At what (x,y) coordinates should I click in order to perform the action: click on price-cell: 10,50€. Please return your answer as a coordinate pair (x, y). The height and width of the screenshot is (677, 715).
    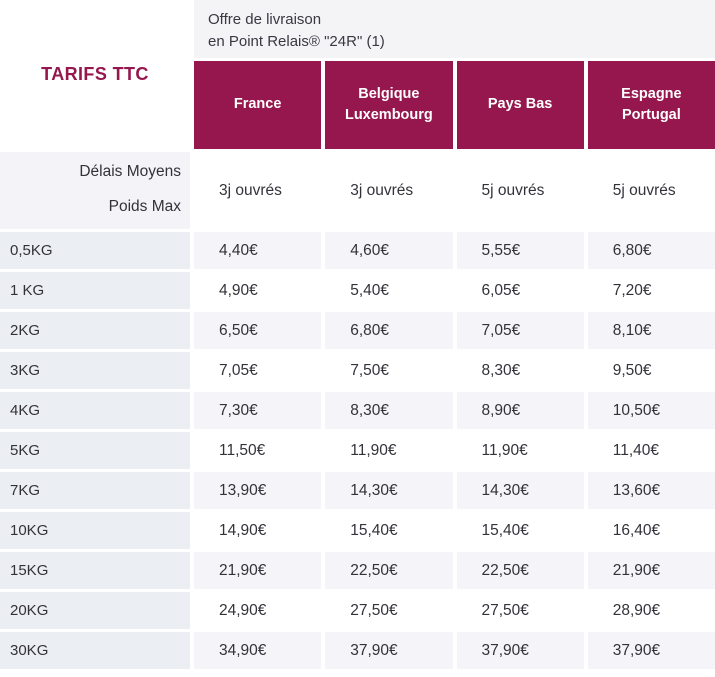
    Looking at the image, I should click on (651, 410).